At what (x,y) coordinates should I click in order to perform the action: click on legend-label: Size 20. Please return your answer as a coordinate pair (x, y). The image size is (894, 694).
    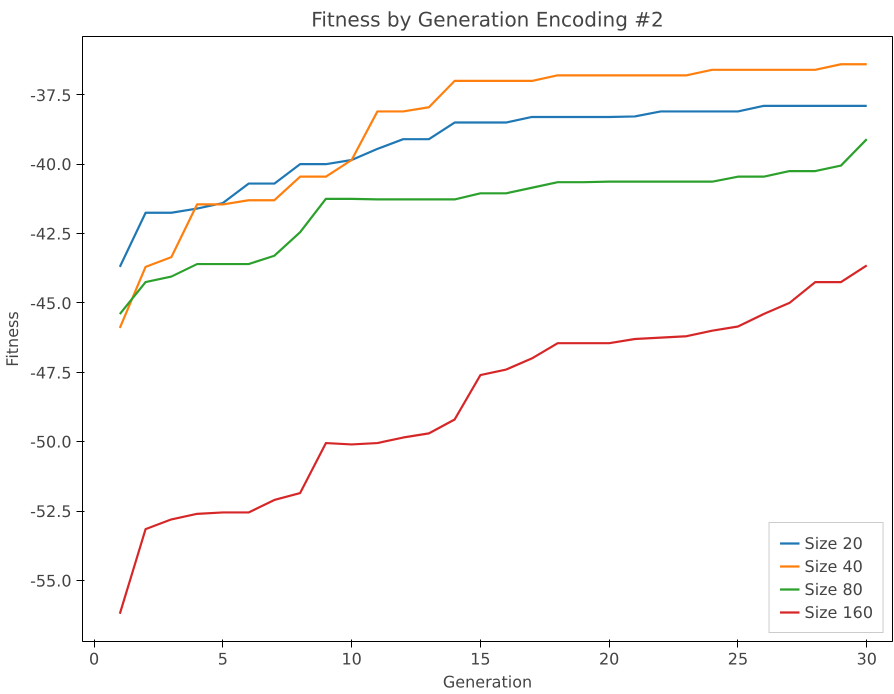
    Looking at the image, I should click on (833, 543).